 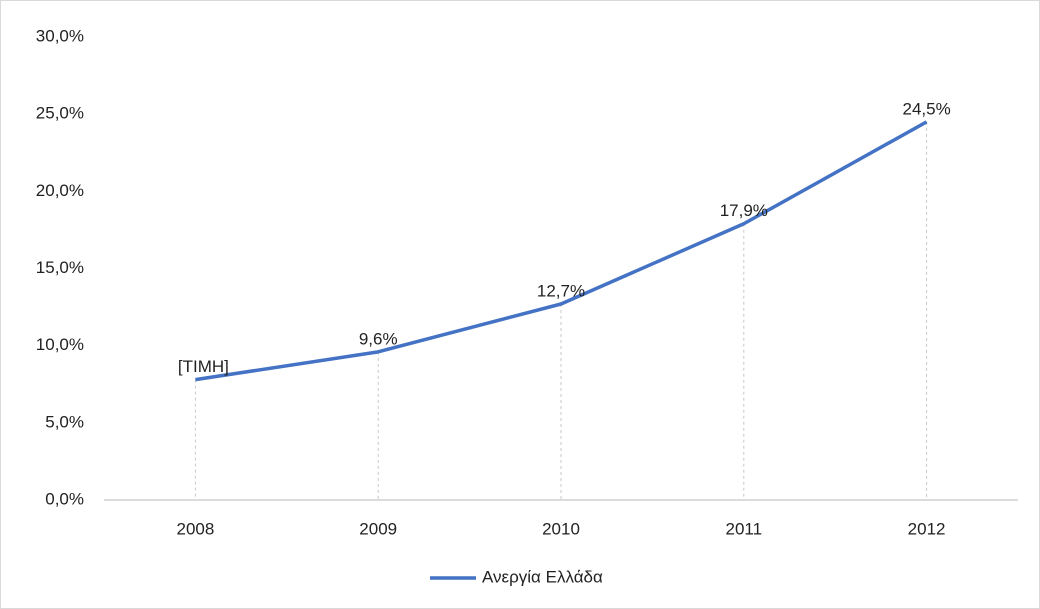 I want to click on y-tick-label: 5,0%, so click(x=64, y=421).